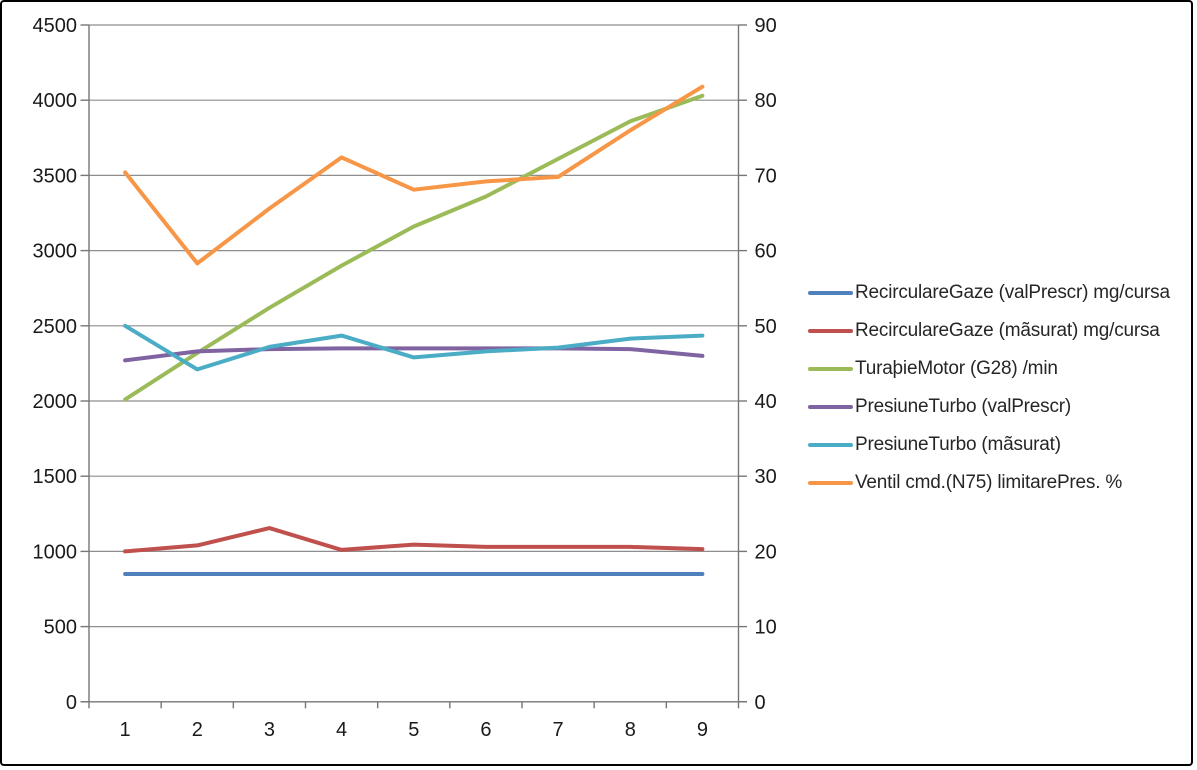  I want to click on x-axis-tick-label: 4, so click(341, 730).